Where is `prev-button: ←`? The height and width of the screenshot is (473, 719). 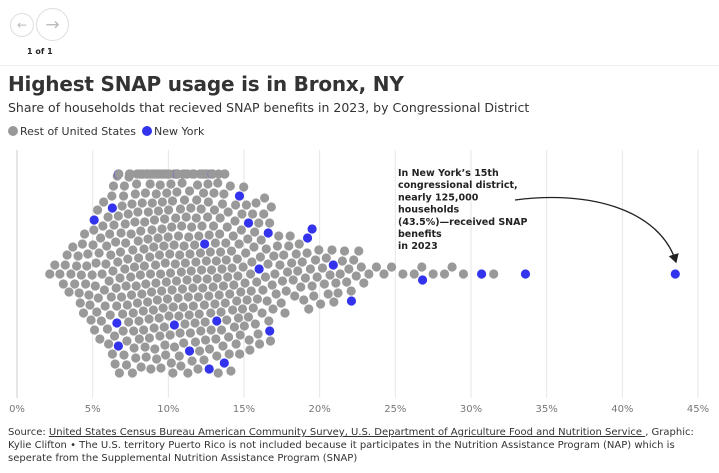
prev-button: ← is located at coordinates (22, 24).